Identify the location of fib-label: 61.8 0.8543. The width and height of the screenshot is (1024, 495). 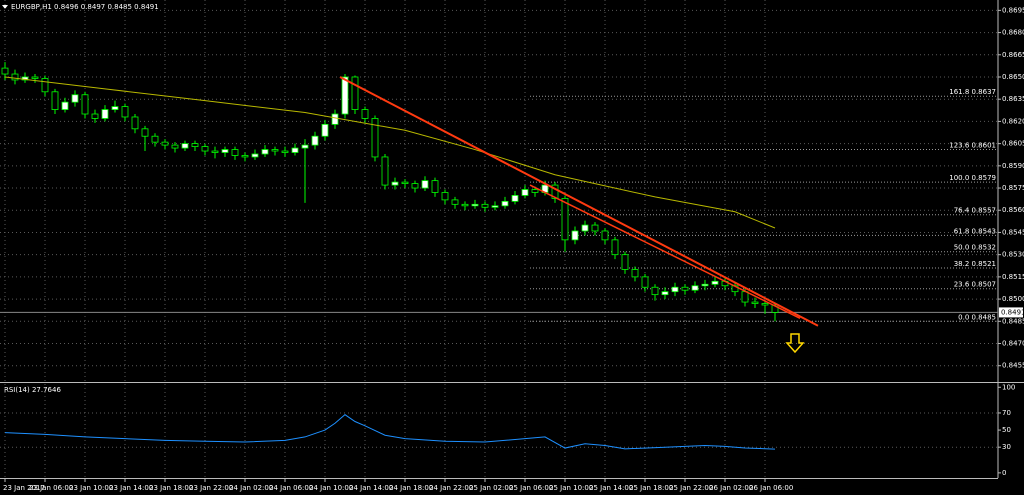
(975, 231).